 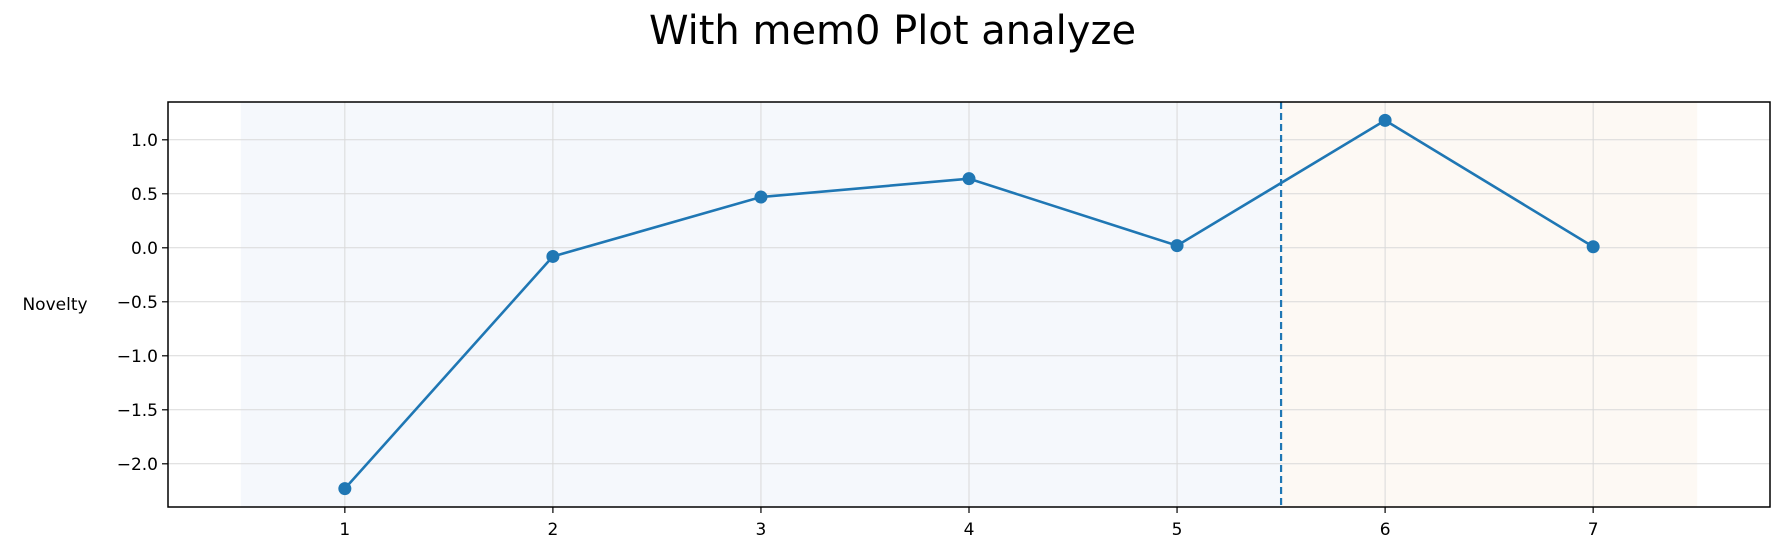 I want to click on x-tick-label: 6, so click(x=1385, y=530).